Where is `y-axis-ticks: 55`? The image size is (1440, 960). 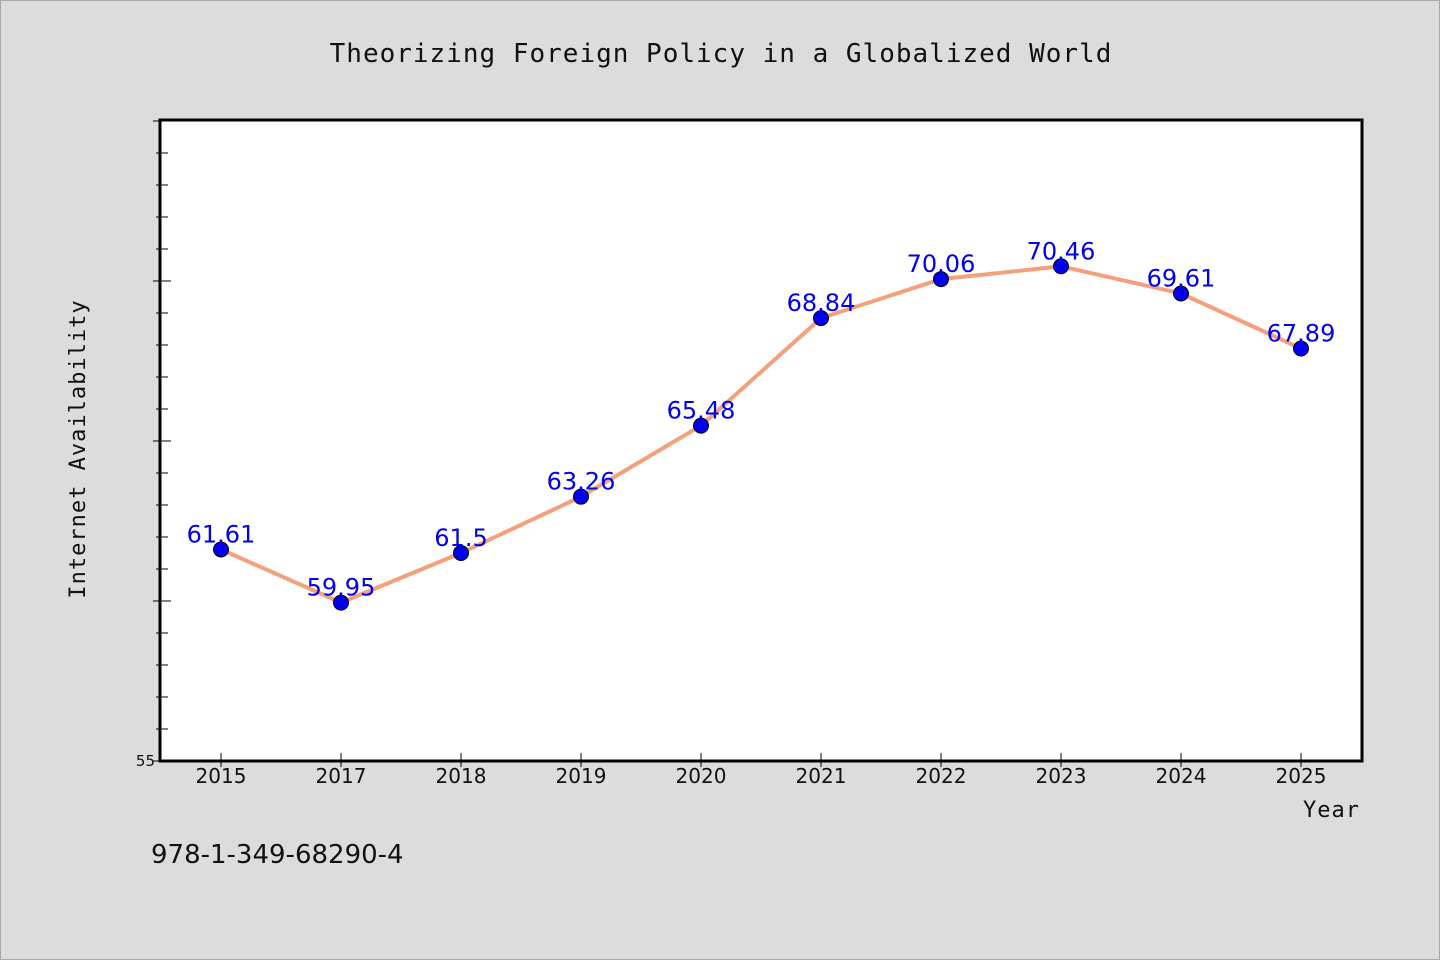 y-axis-ticks: 55 is located at coordinates (153, 445).